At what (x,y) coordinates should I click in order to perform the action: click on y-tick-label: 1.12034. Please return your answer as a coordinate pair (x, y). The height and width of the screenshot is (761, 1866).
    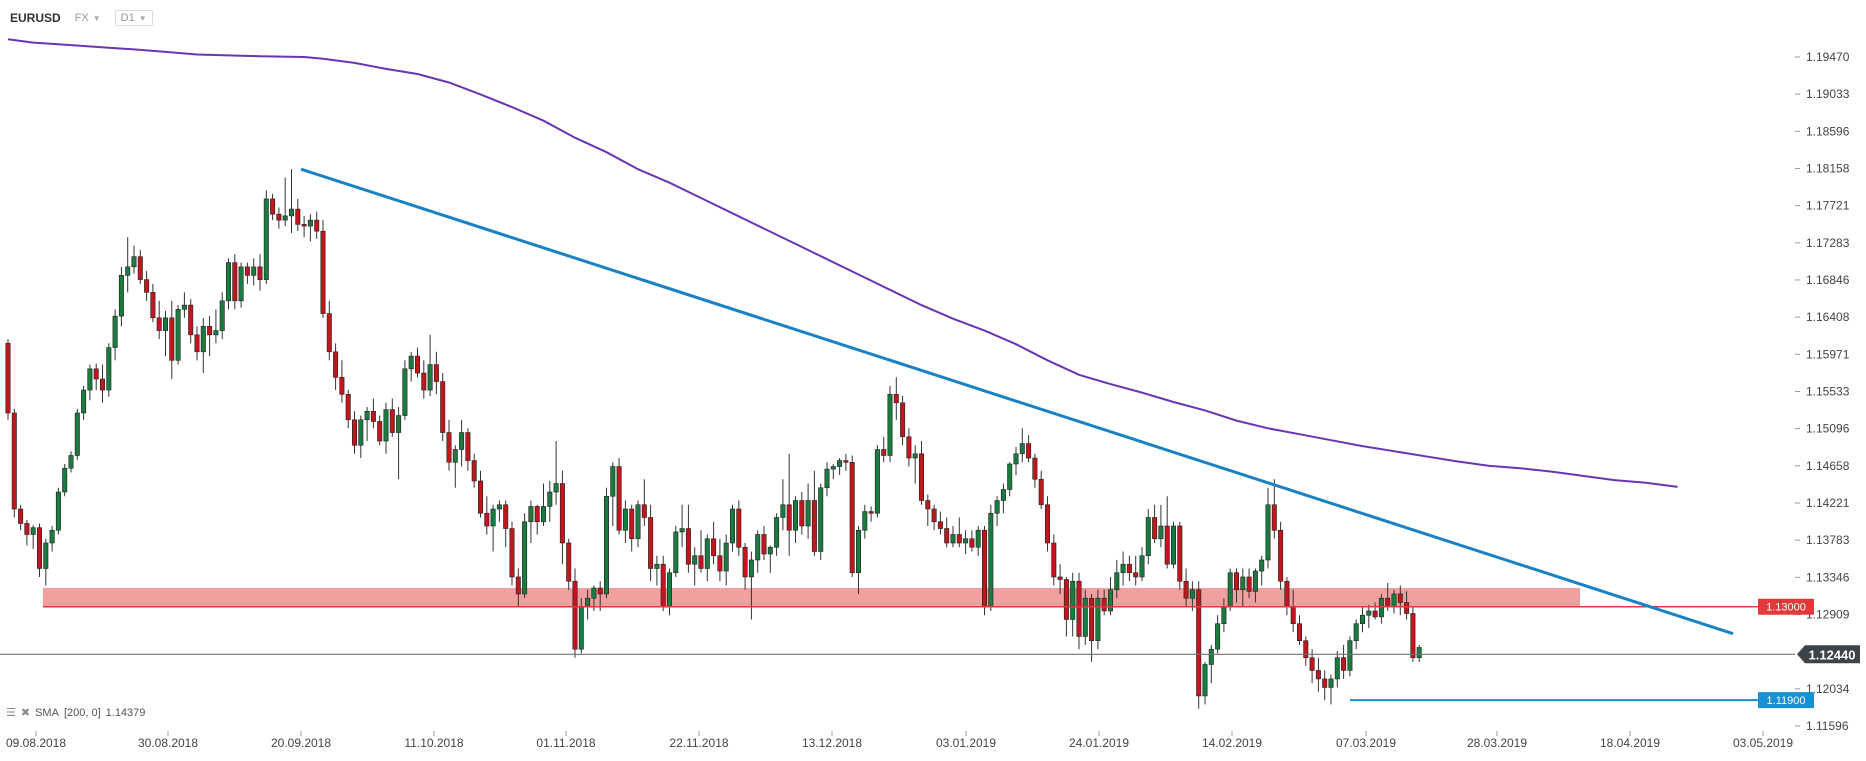
    Looking at the image, I should click on (1828, 689).